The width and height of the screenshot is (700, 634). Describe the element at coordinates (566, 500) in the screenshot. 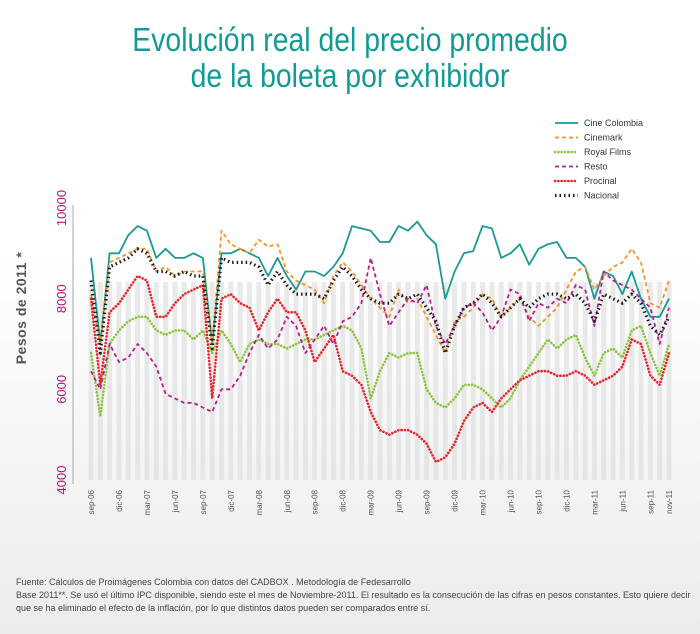

I see `x-tick-label: dic-10` at that location.